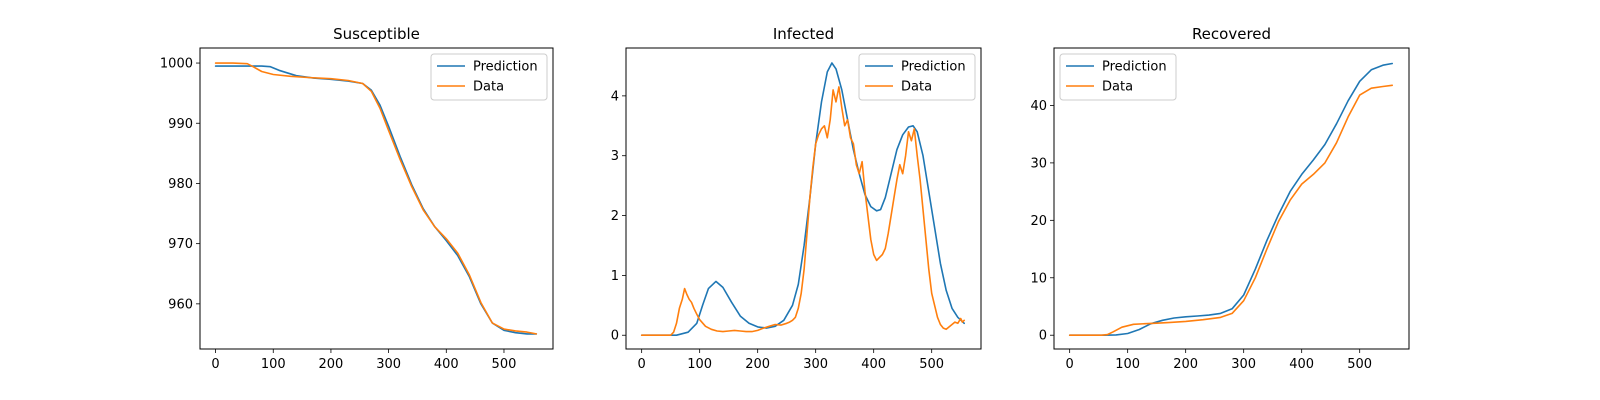  I want to click on y-tick-label: 1, so click(615, 276).